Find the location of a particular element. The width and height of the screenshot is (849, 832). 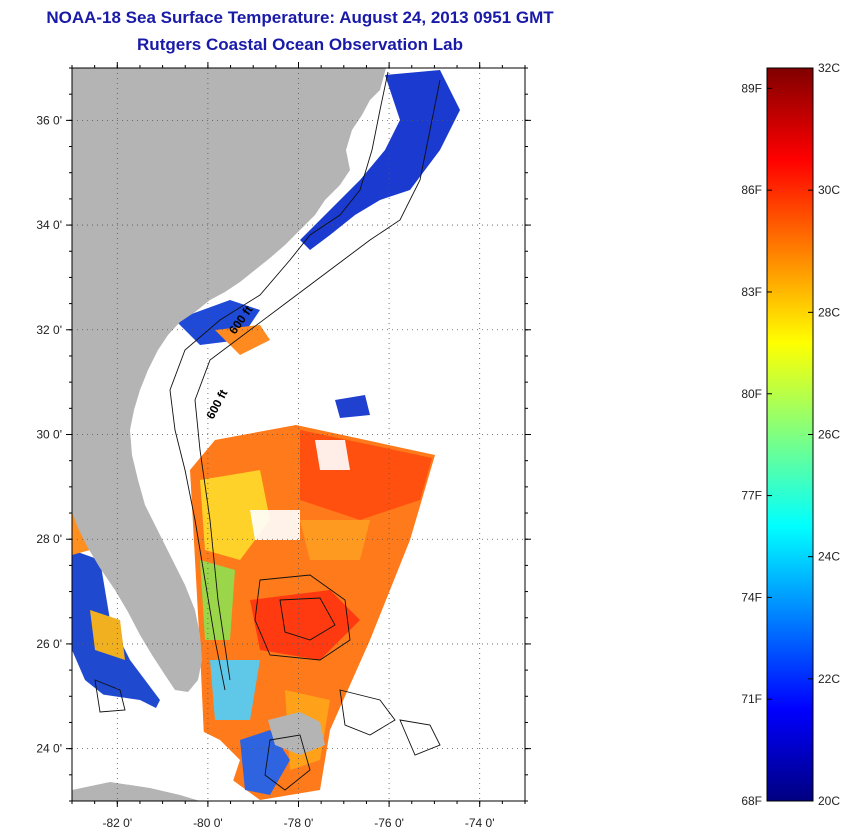

colorbar-ticks is located at coordinates (790, 434).